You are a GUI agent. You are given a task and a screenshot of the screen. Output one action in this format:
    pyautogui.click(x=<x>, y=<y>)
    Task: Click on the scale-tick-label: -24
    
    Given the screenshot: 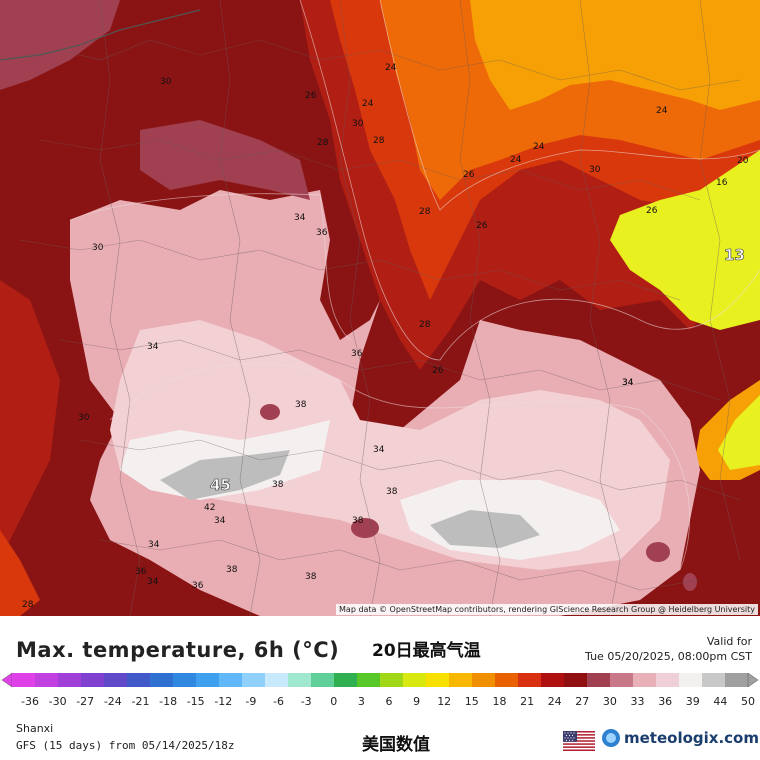 What is the action you would take?
    pyautogui.click(x=113, y=701)
    